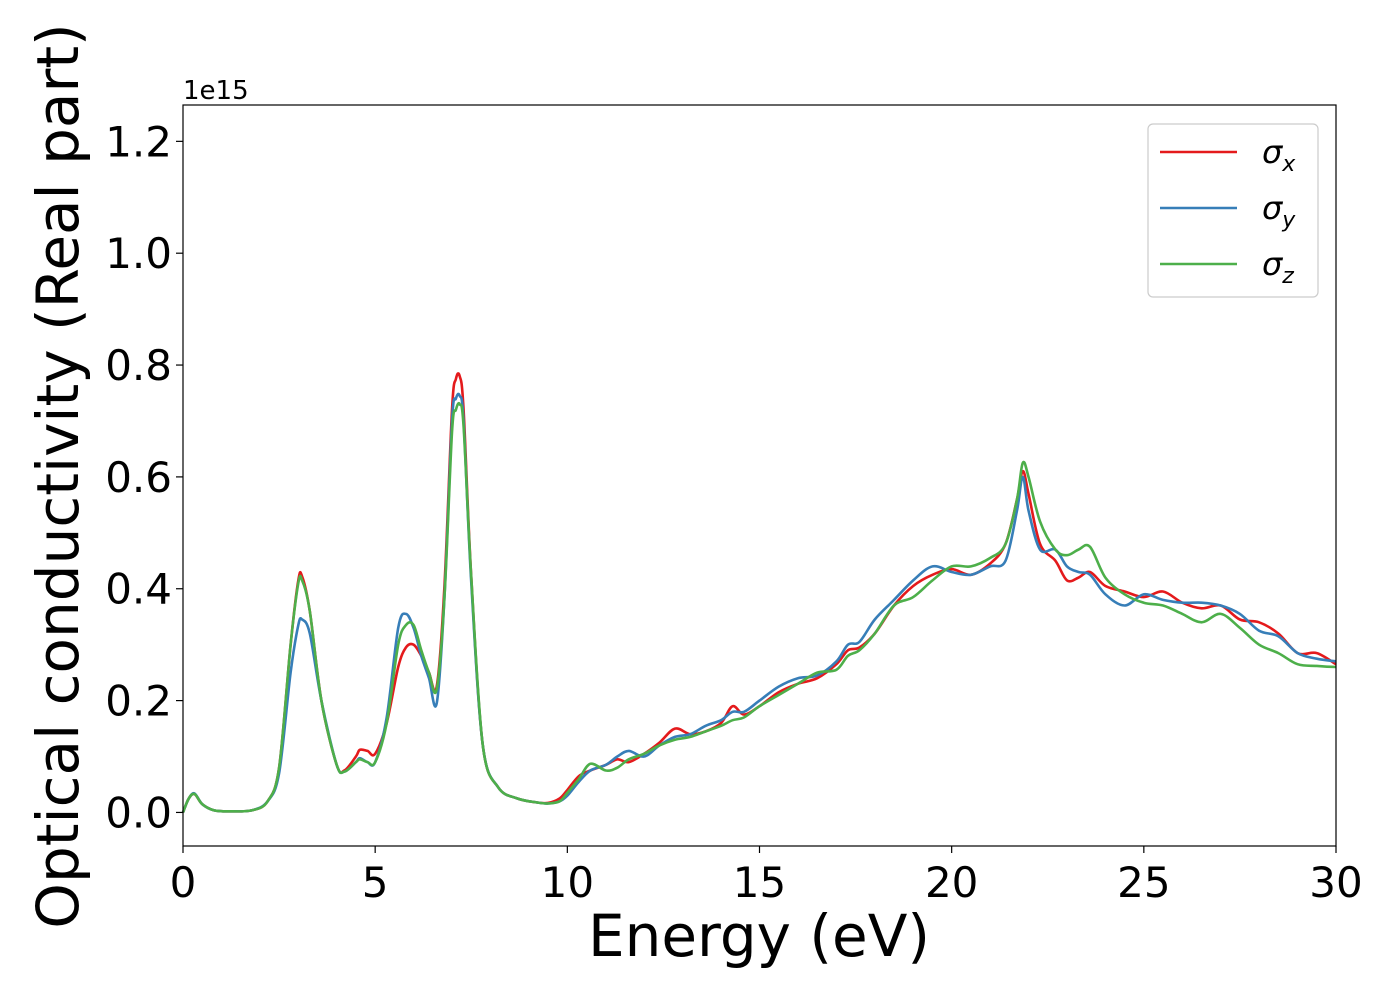 The image size is (1400, 1000). What do you see at coordinates (375, 882) in the screenshot?
I see `x-tick-label: 5` at bounding box center [375, 882].